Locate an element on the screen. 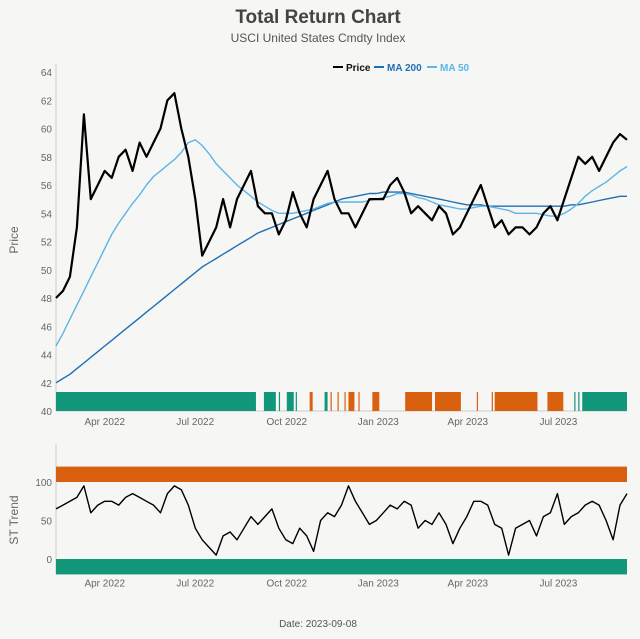 The image size is (640, 639). price-y-tick: 40 is located at coordinates (47, 412).